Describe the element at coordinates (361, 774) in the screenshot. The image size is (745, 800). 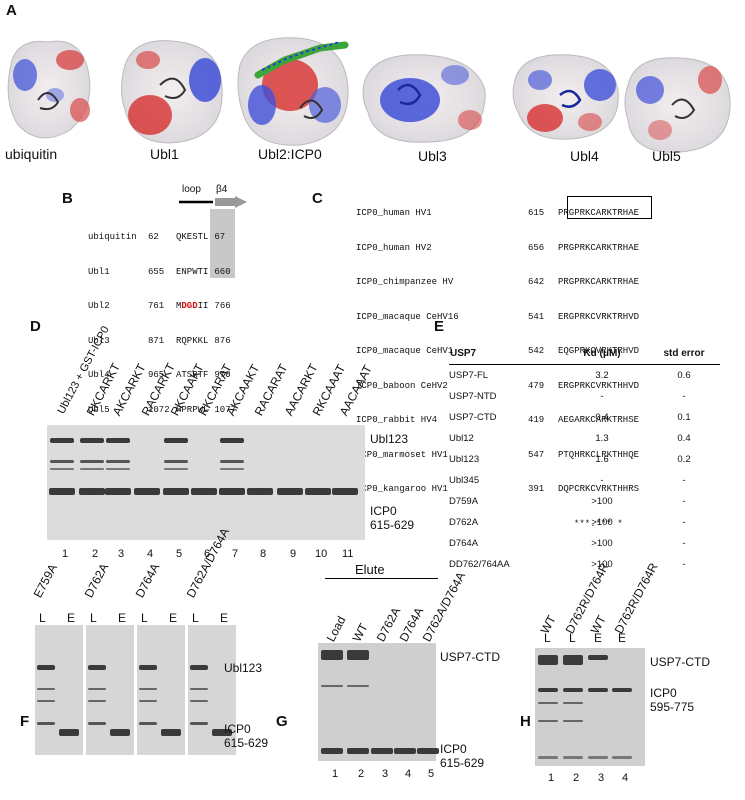
I see `g-lane-number: 2` at that location.